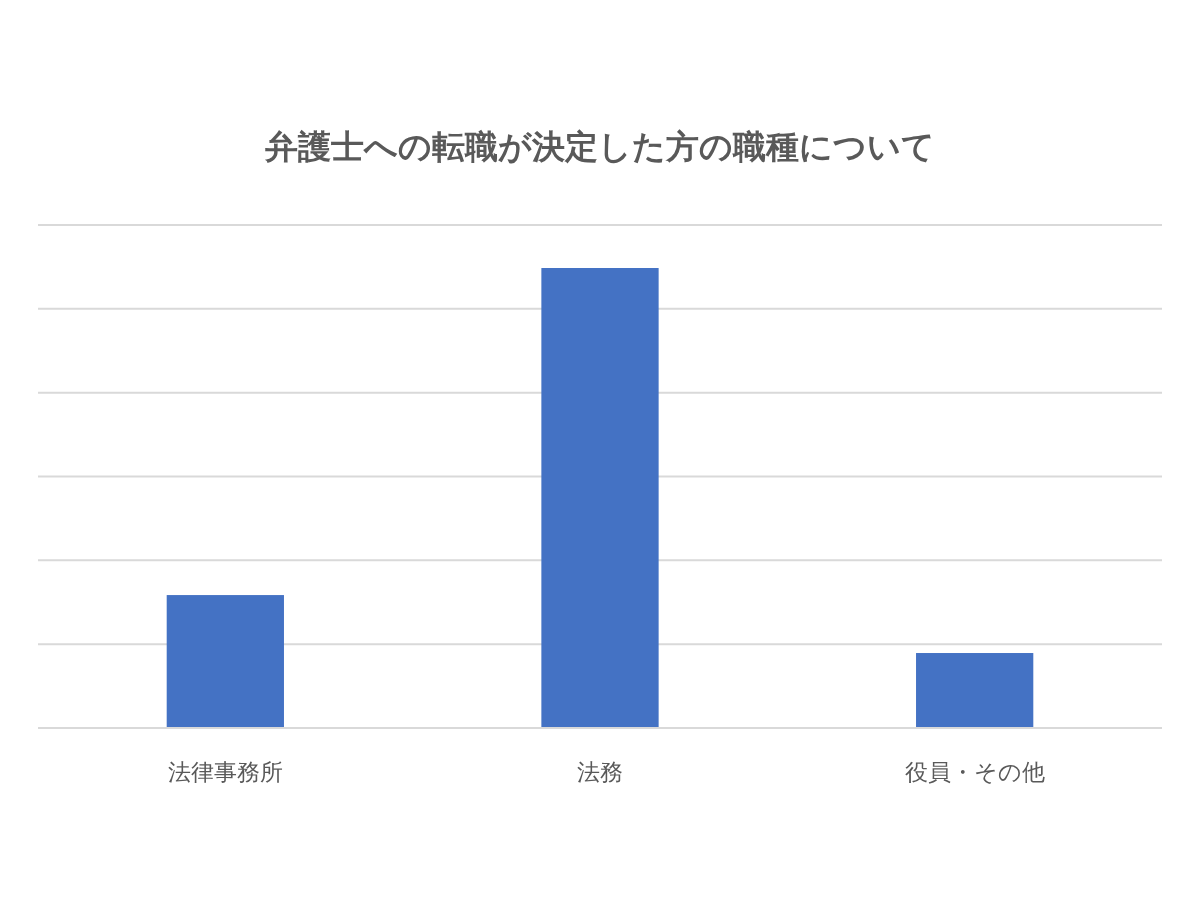 This screenshot has width=1200, height=900. I want to click on x-tick-label: 役員・その他, so click(974, 772).